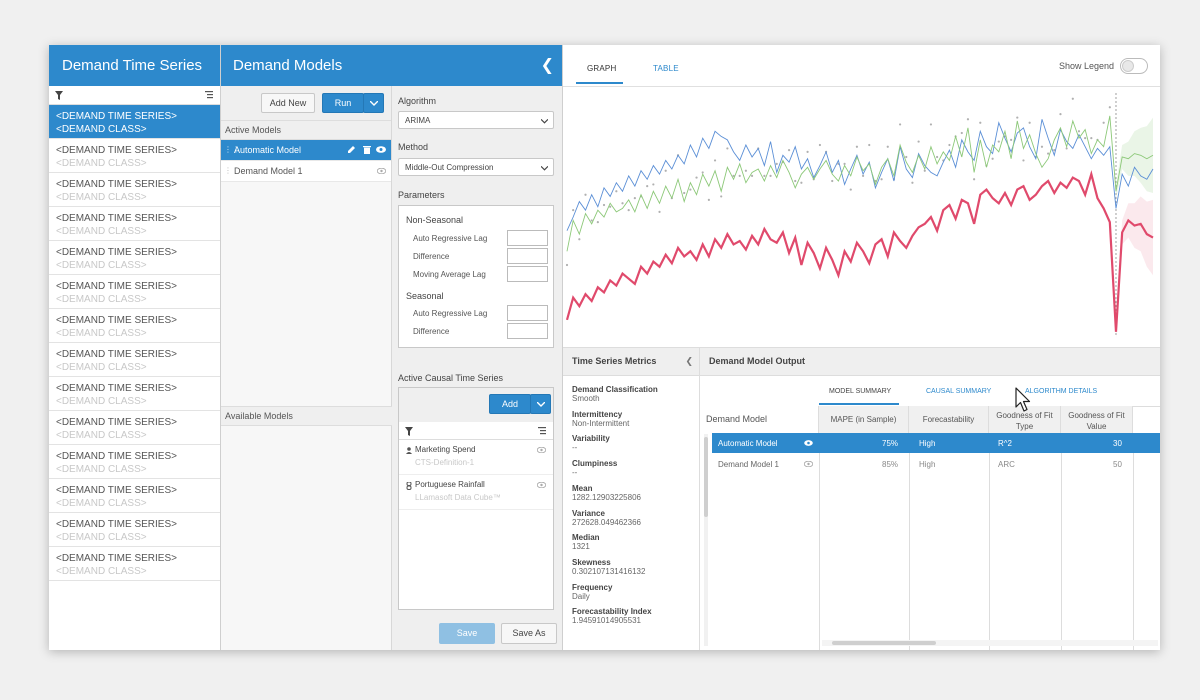  Describe the element at coordinates (936, 443) in the screenshot. I see `table-row` at that location.